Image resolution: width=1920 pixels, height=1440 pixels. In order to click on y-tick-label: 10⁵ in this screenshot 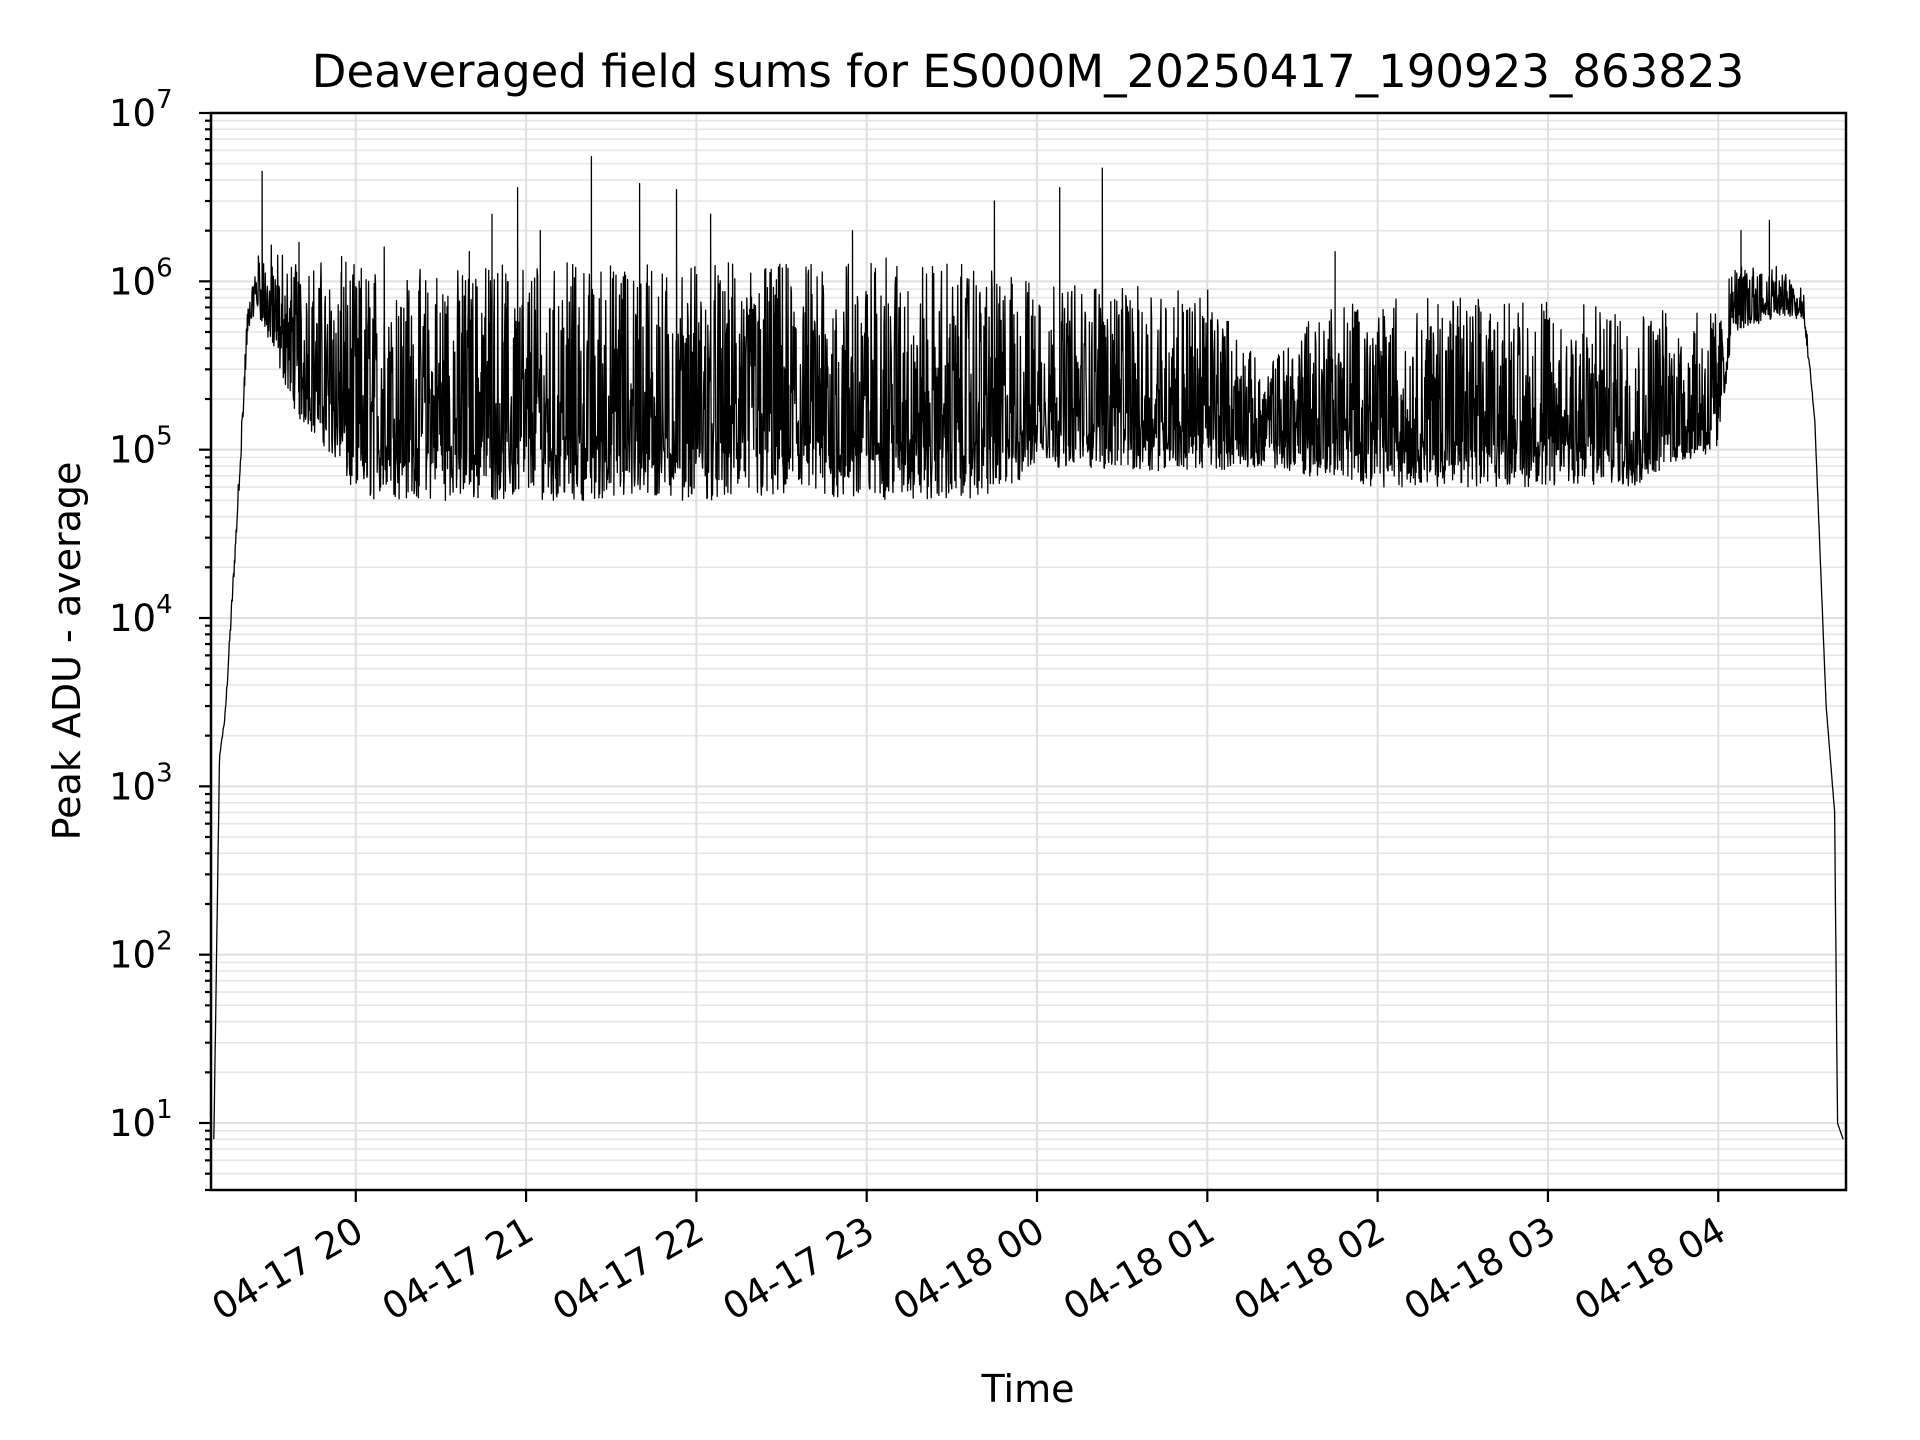, I will do `click(141, 447)`.